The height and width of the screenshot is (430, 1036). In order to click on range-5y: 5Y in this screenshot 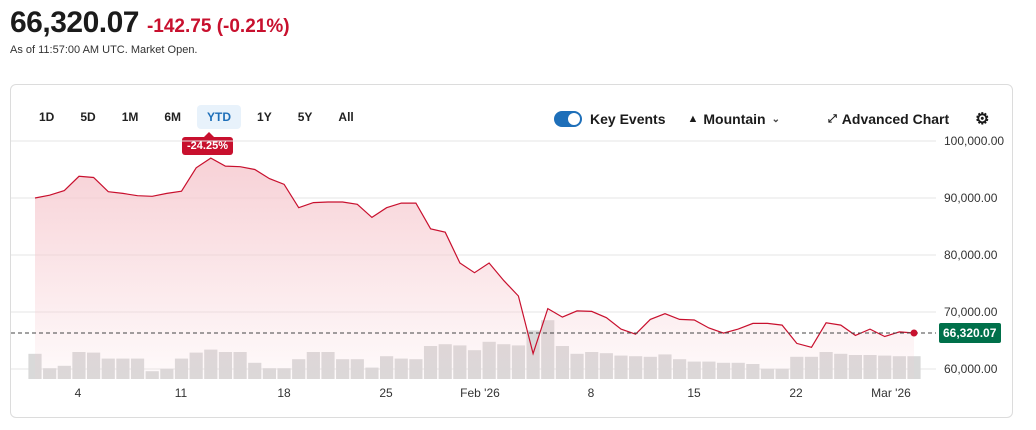, I will do `click(305, 117)`.